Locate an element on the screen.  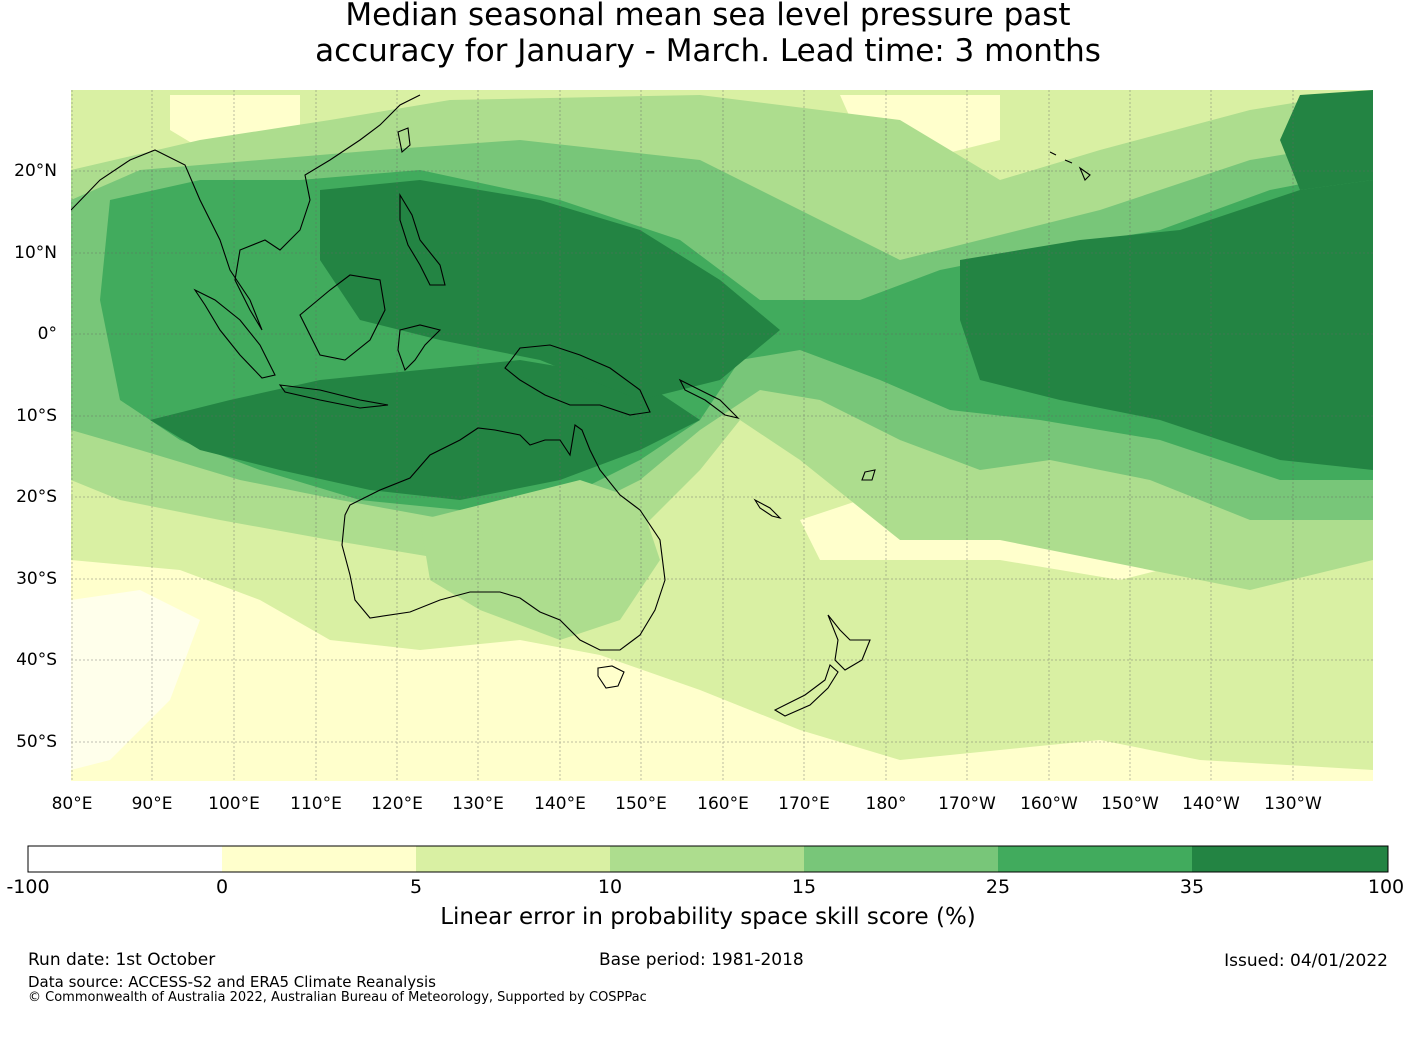
colorbar-outline is located at coordinates (708, 859).